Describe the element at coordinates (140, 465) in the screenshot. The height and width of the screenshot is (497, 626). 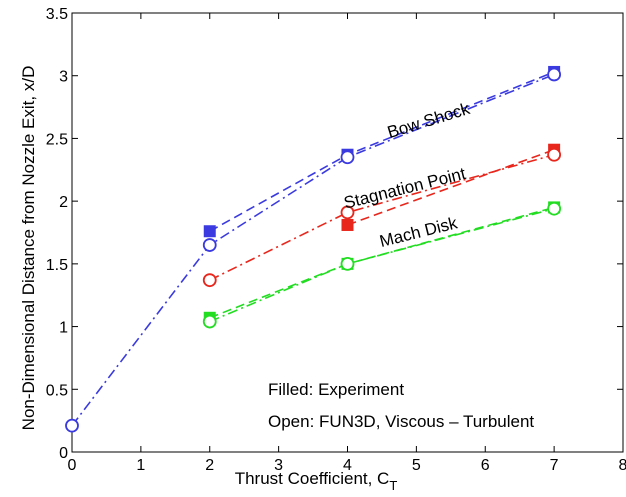
I see `x-tick-label: 1` at that location.